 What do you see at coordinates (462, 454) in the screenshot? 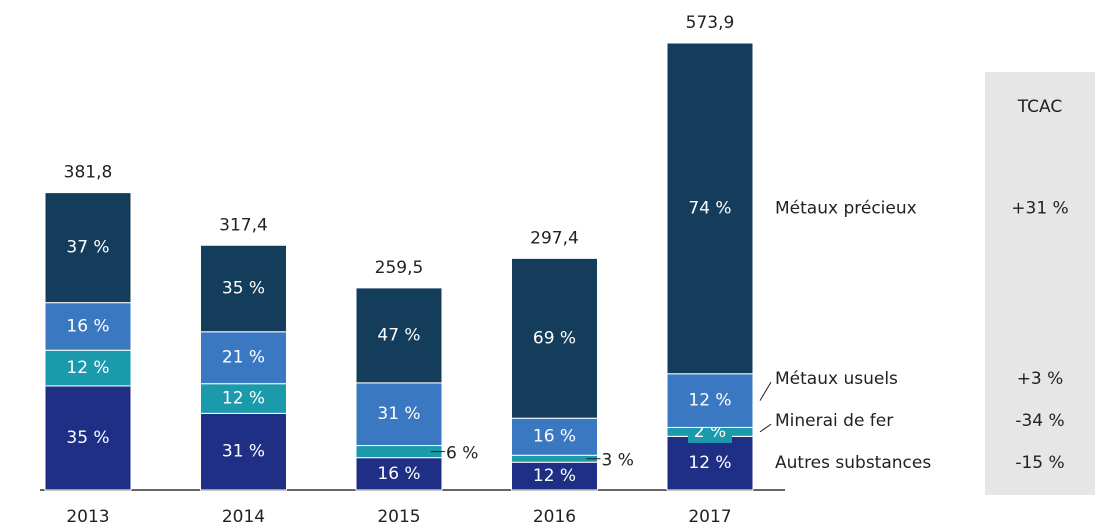
I see `value-label: 6 %` at bounding box center [462, 454].